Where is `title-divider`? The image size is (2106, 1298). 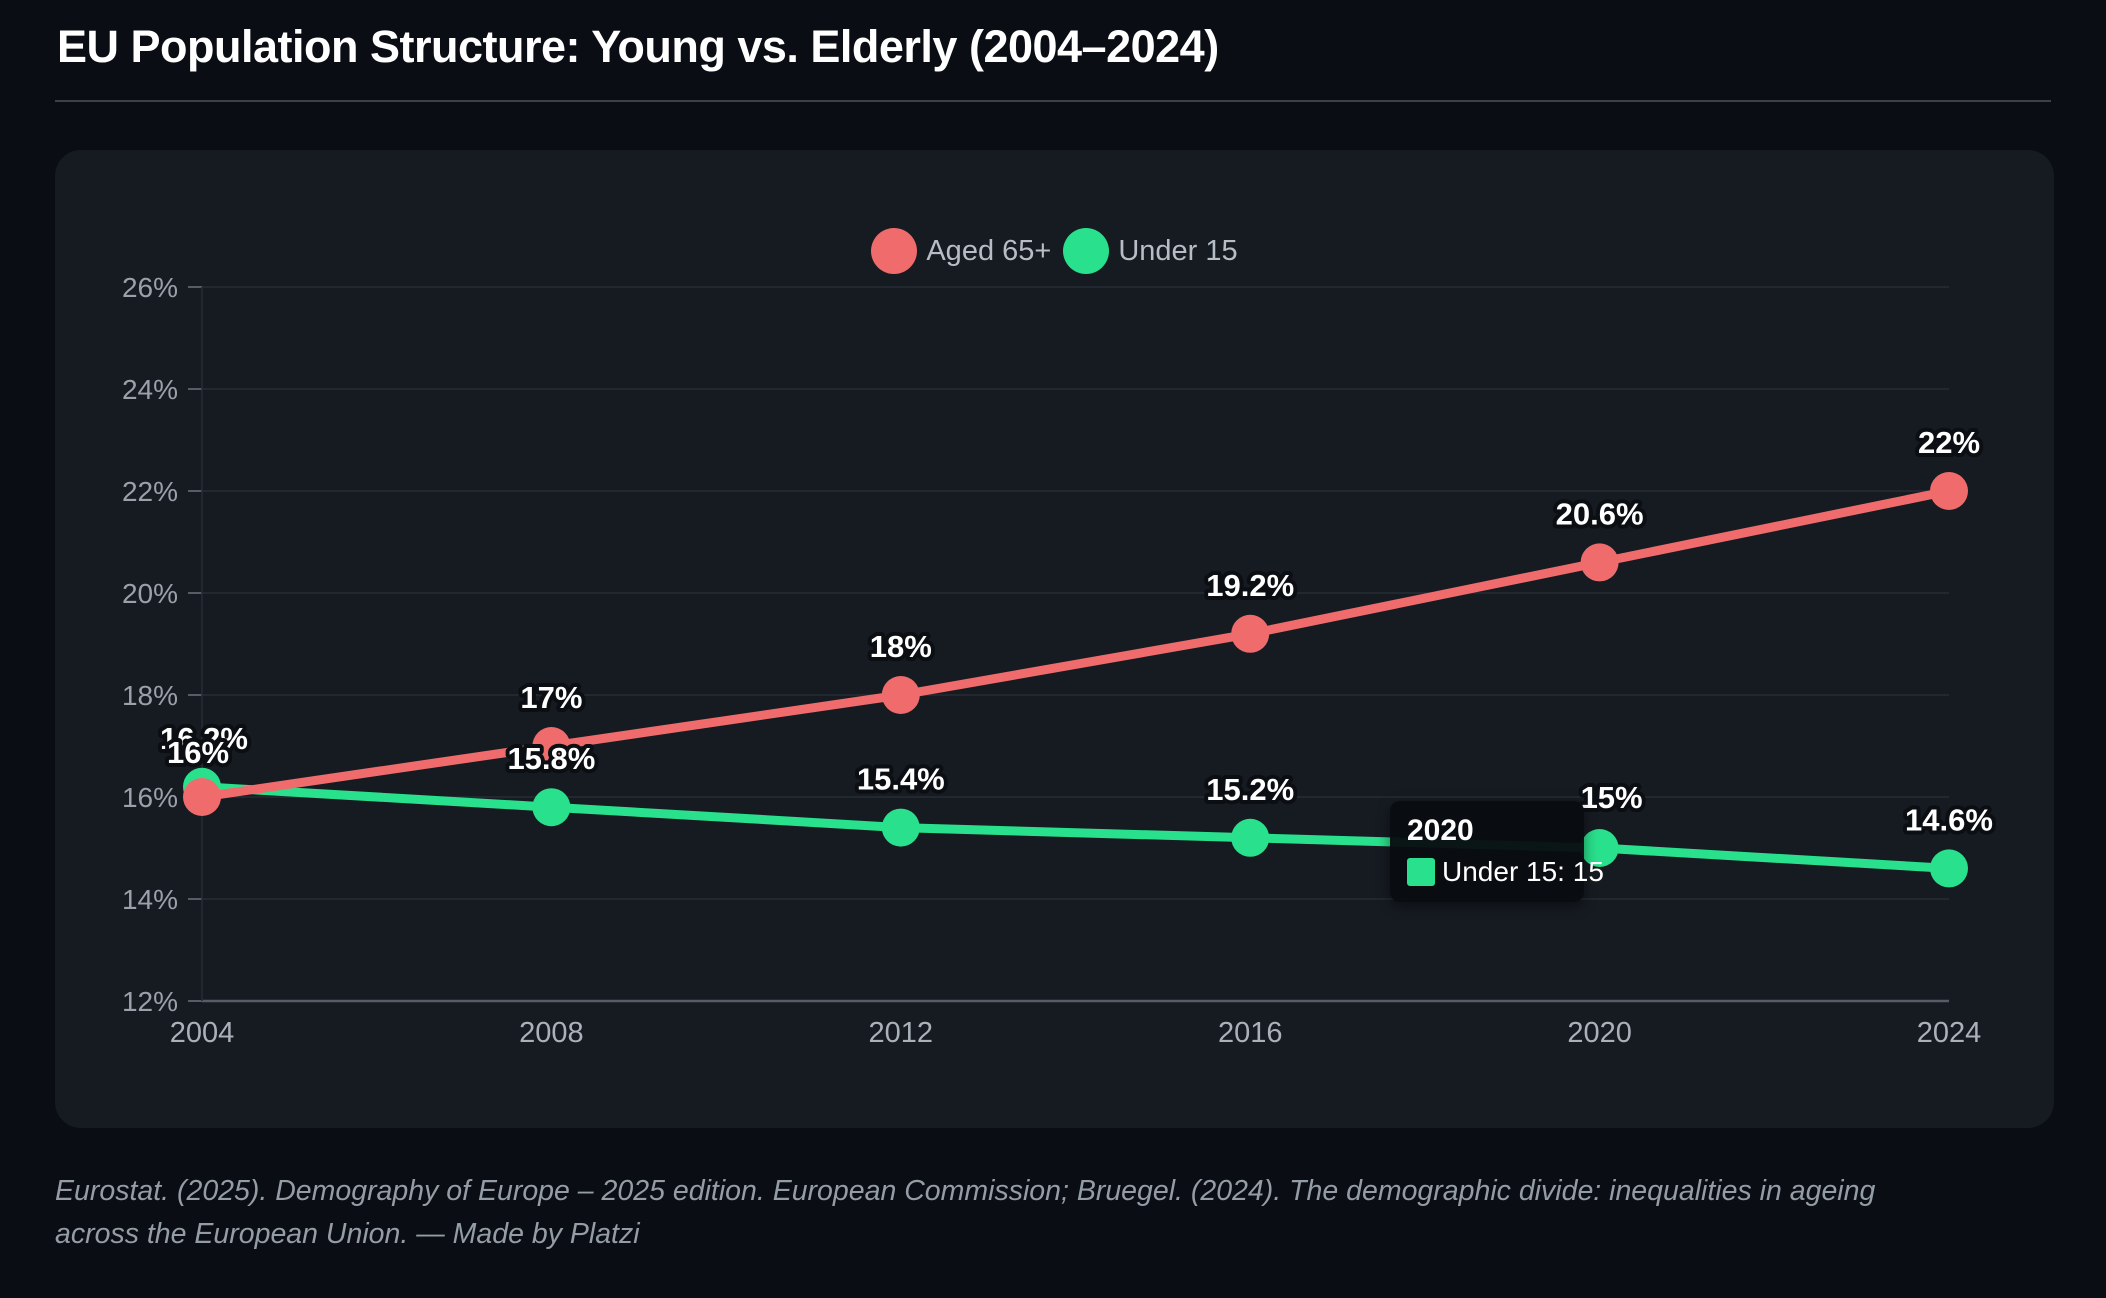
title-divider is located at coordinates (1053, 101).